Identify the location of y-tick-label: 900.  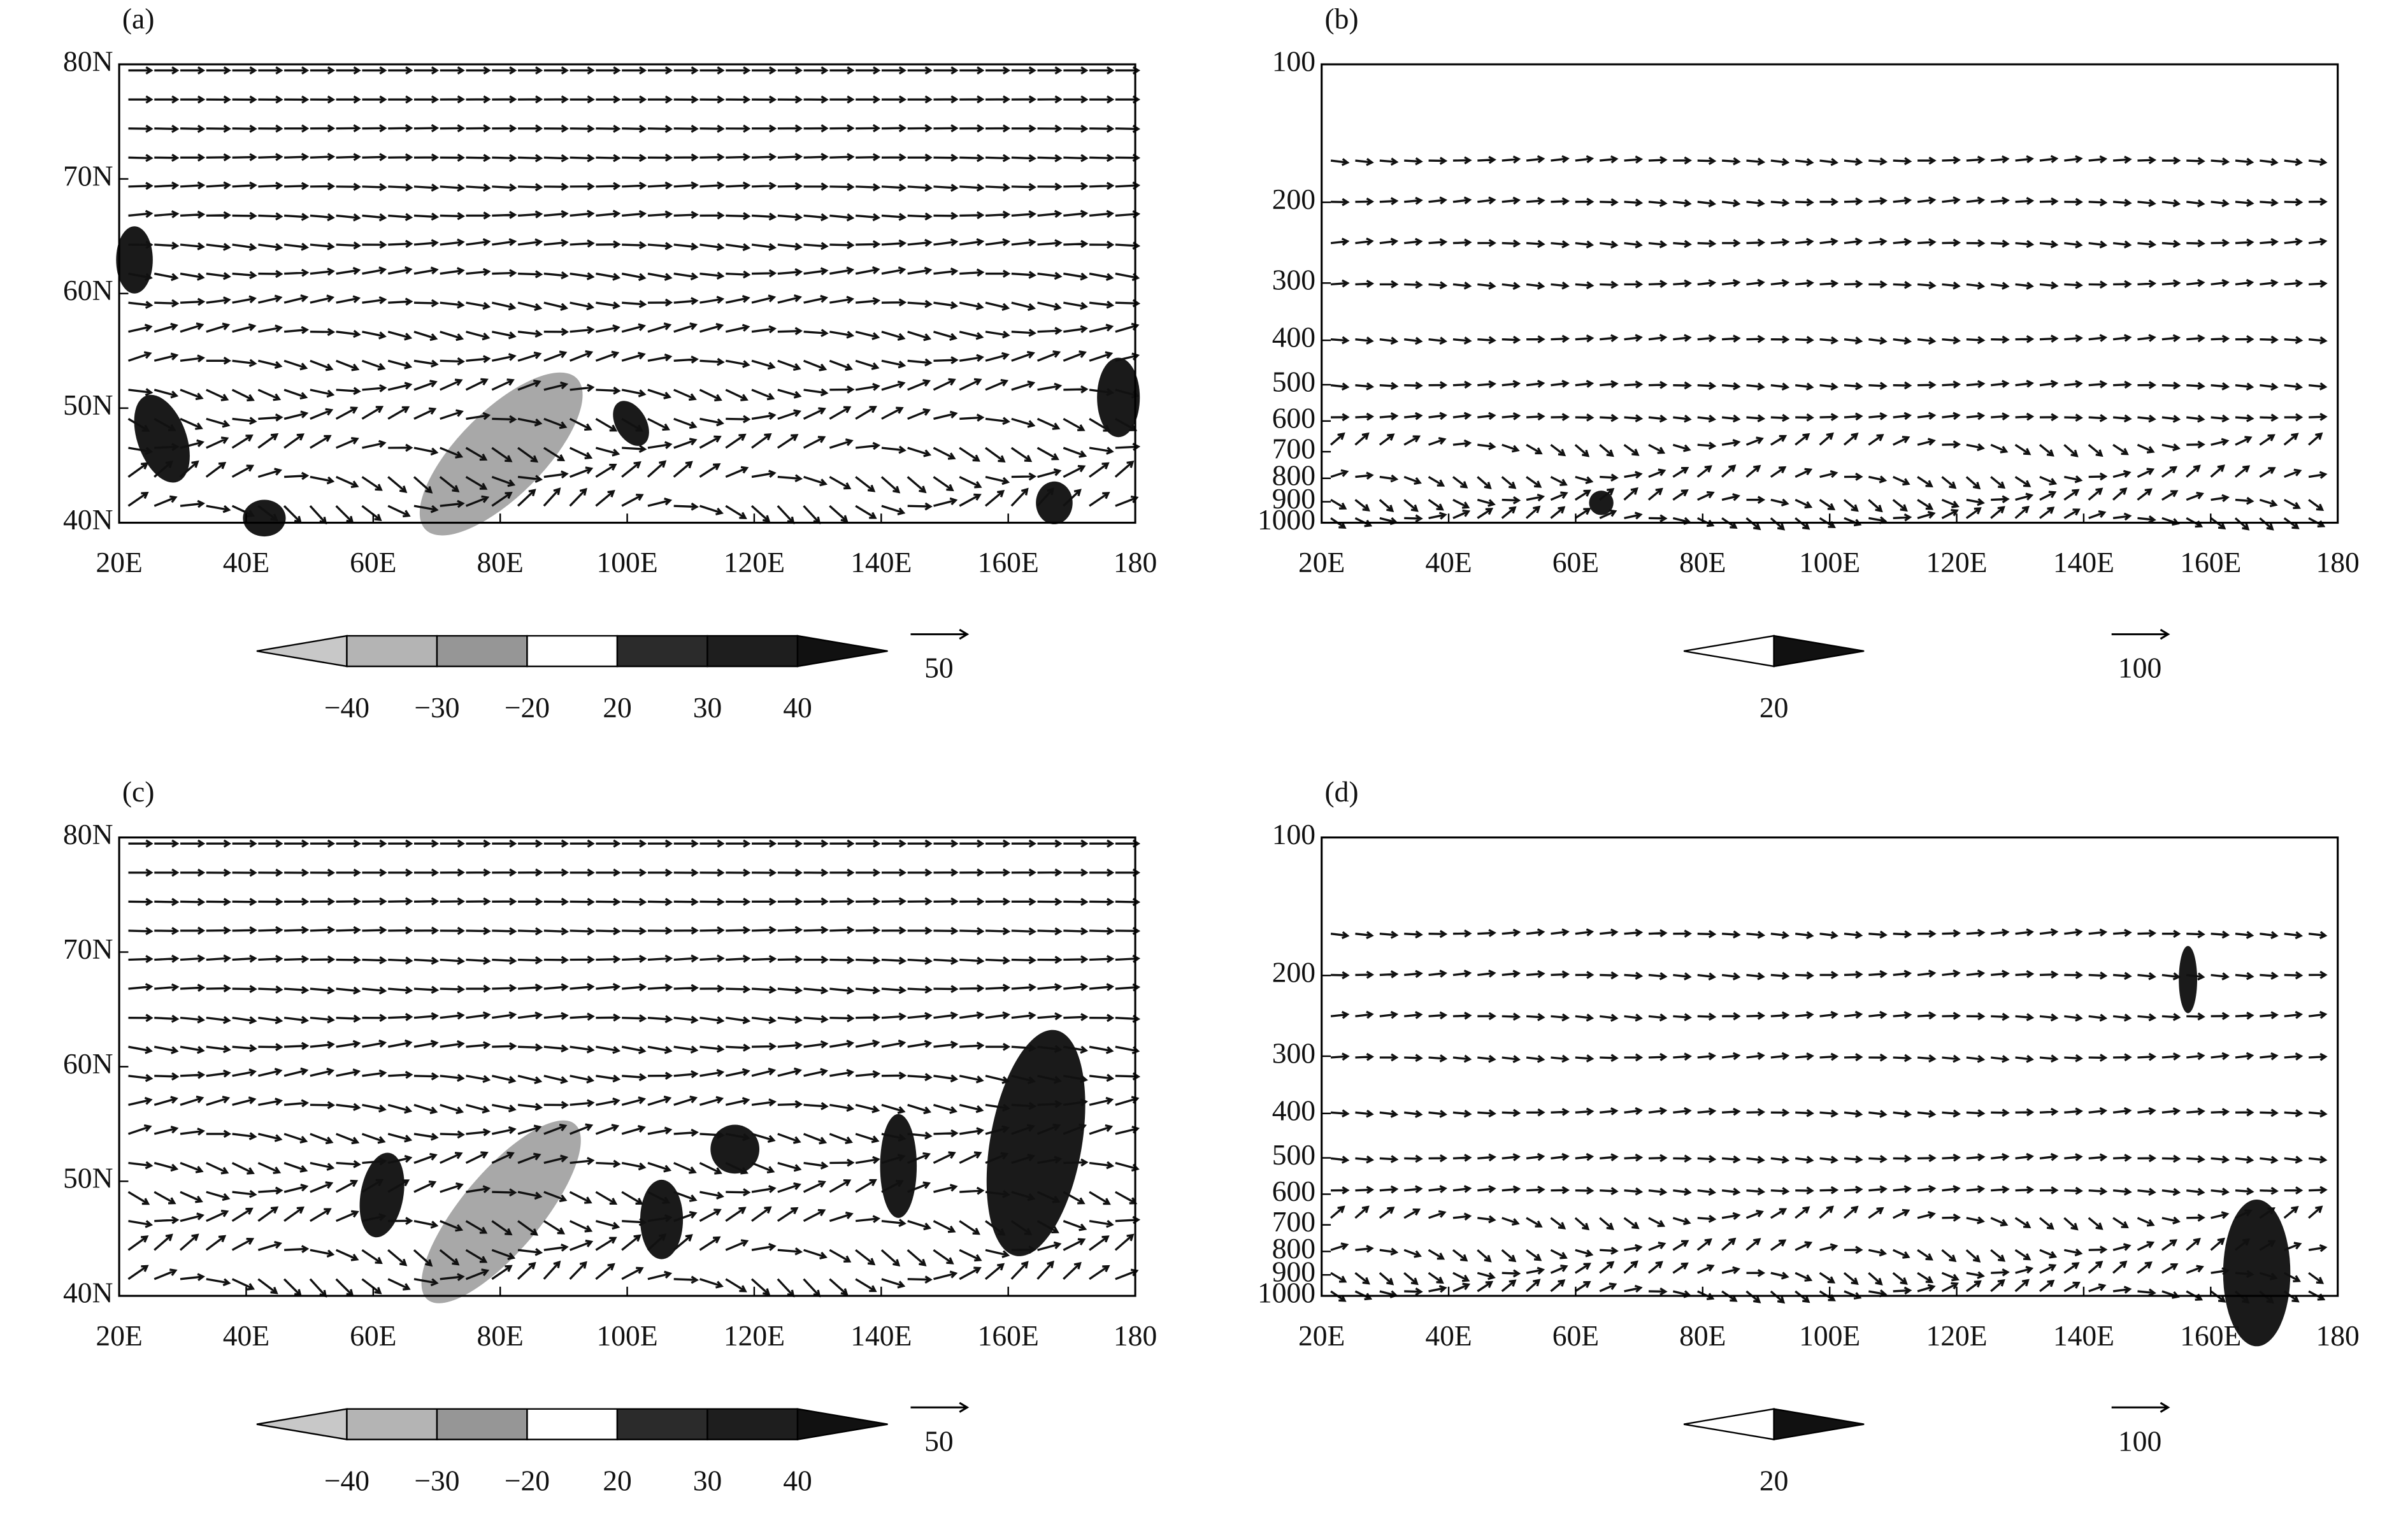
(1293, 498).